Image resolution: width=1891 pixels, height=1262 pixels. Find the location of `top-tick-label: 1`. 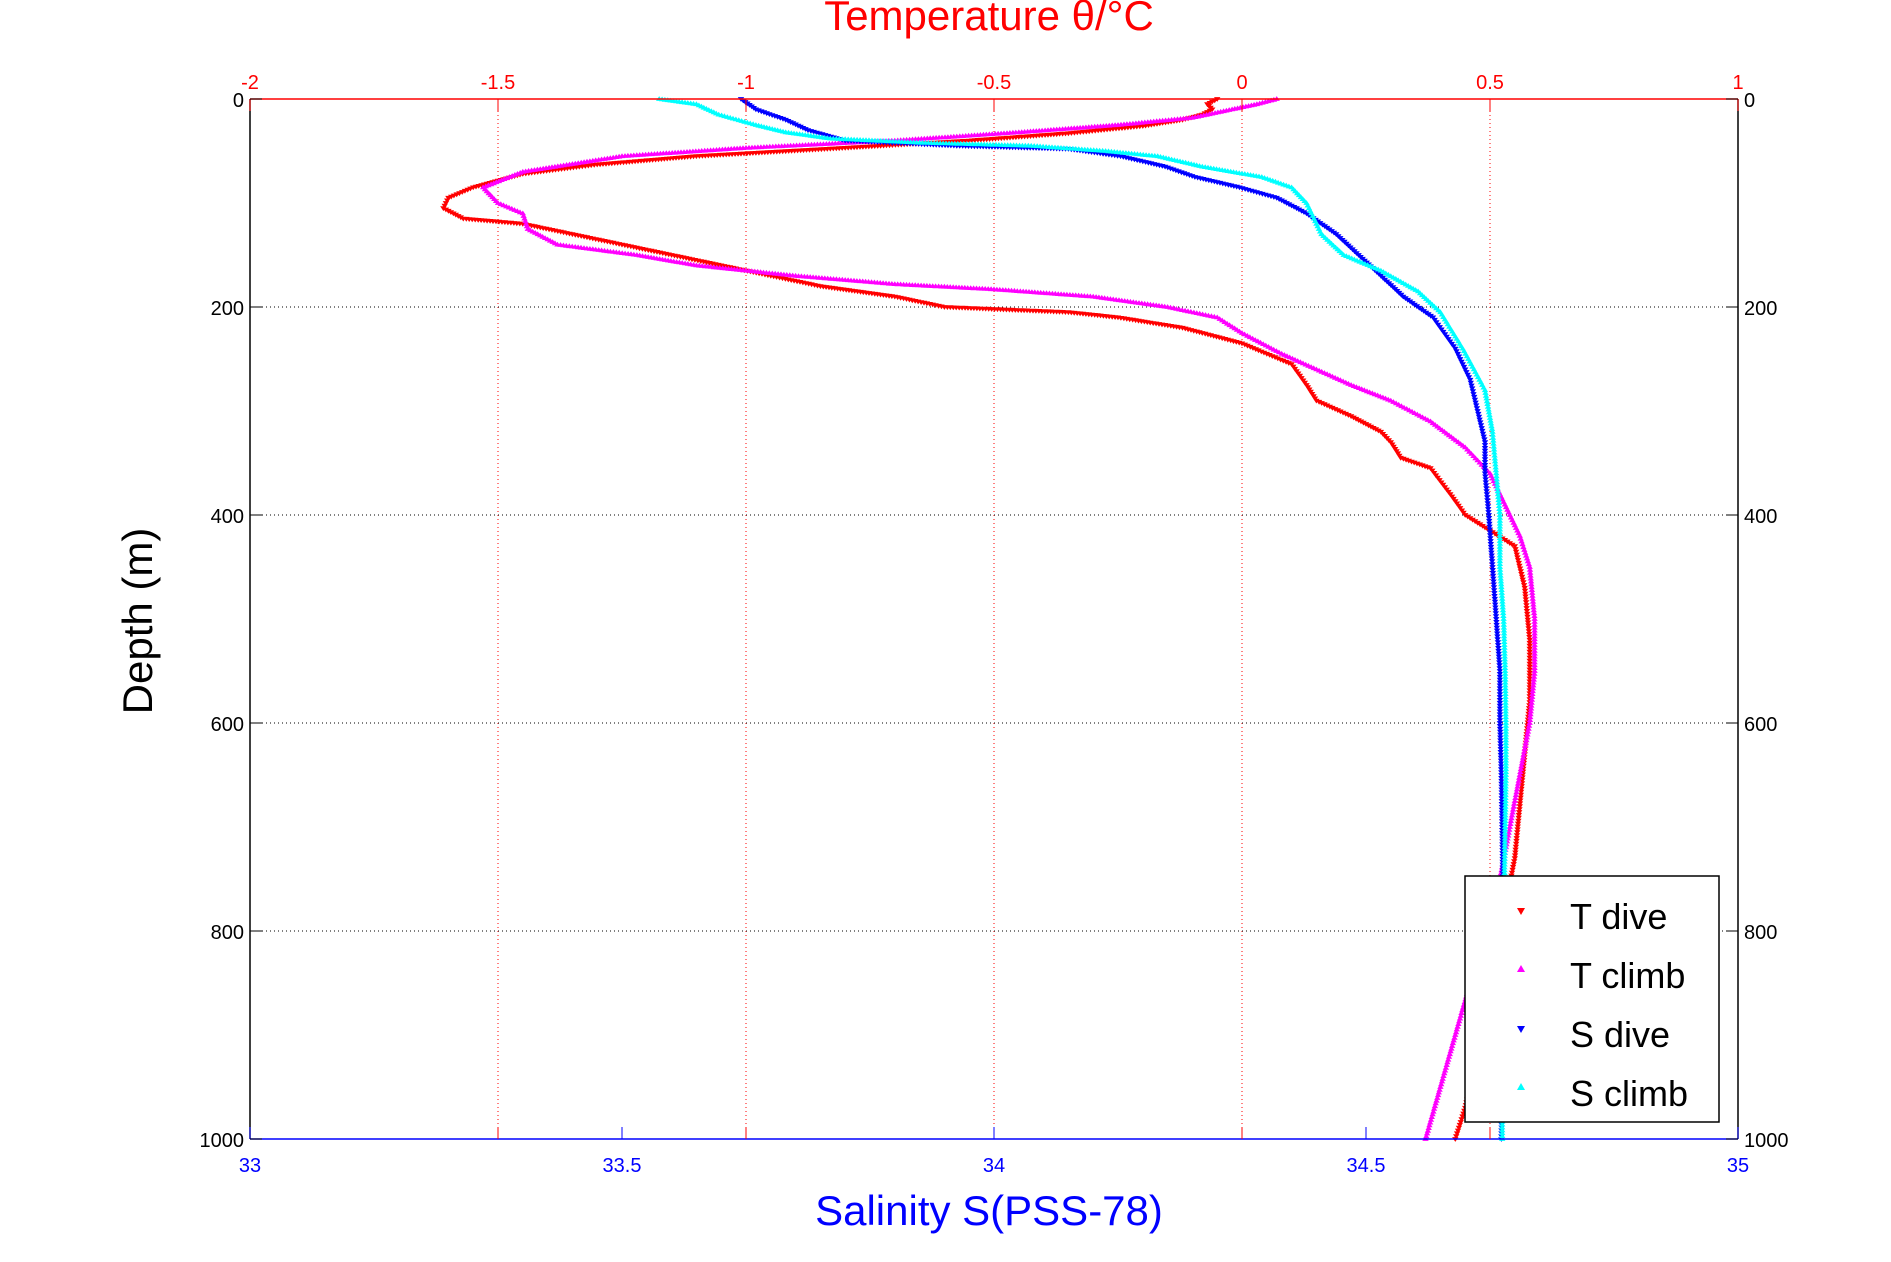

top-tick-label: 1 is located at coordinates (1737, 83).